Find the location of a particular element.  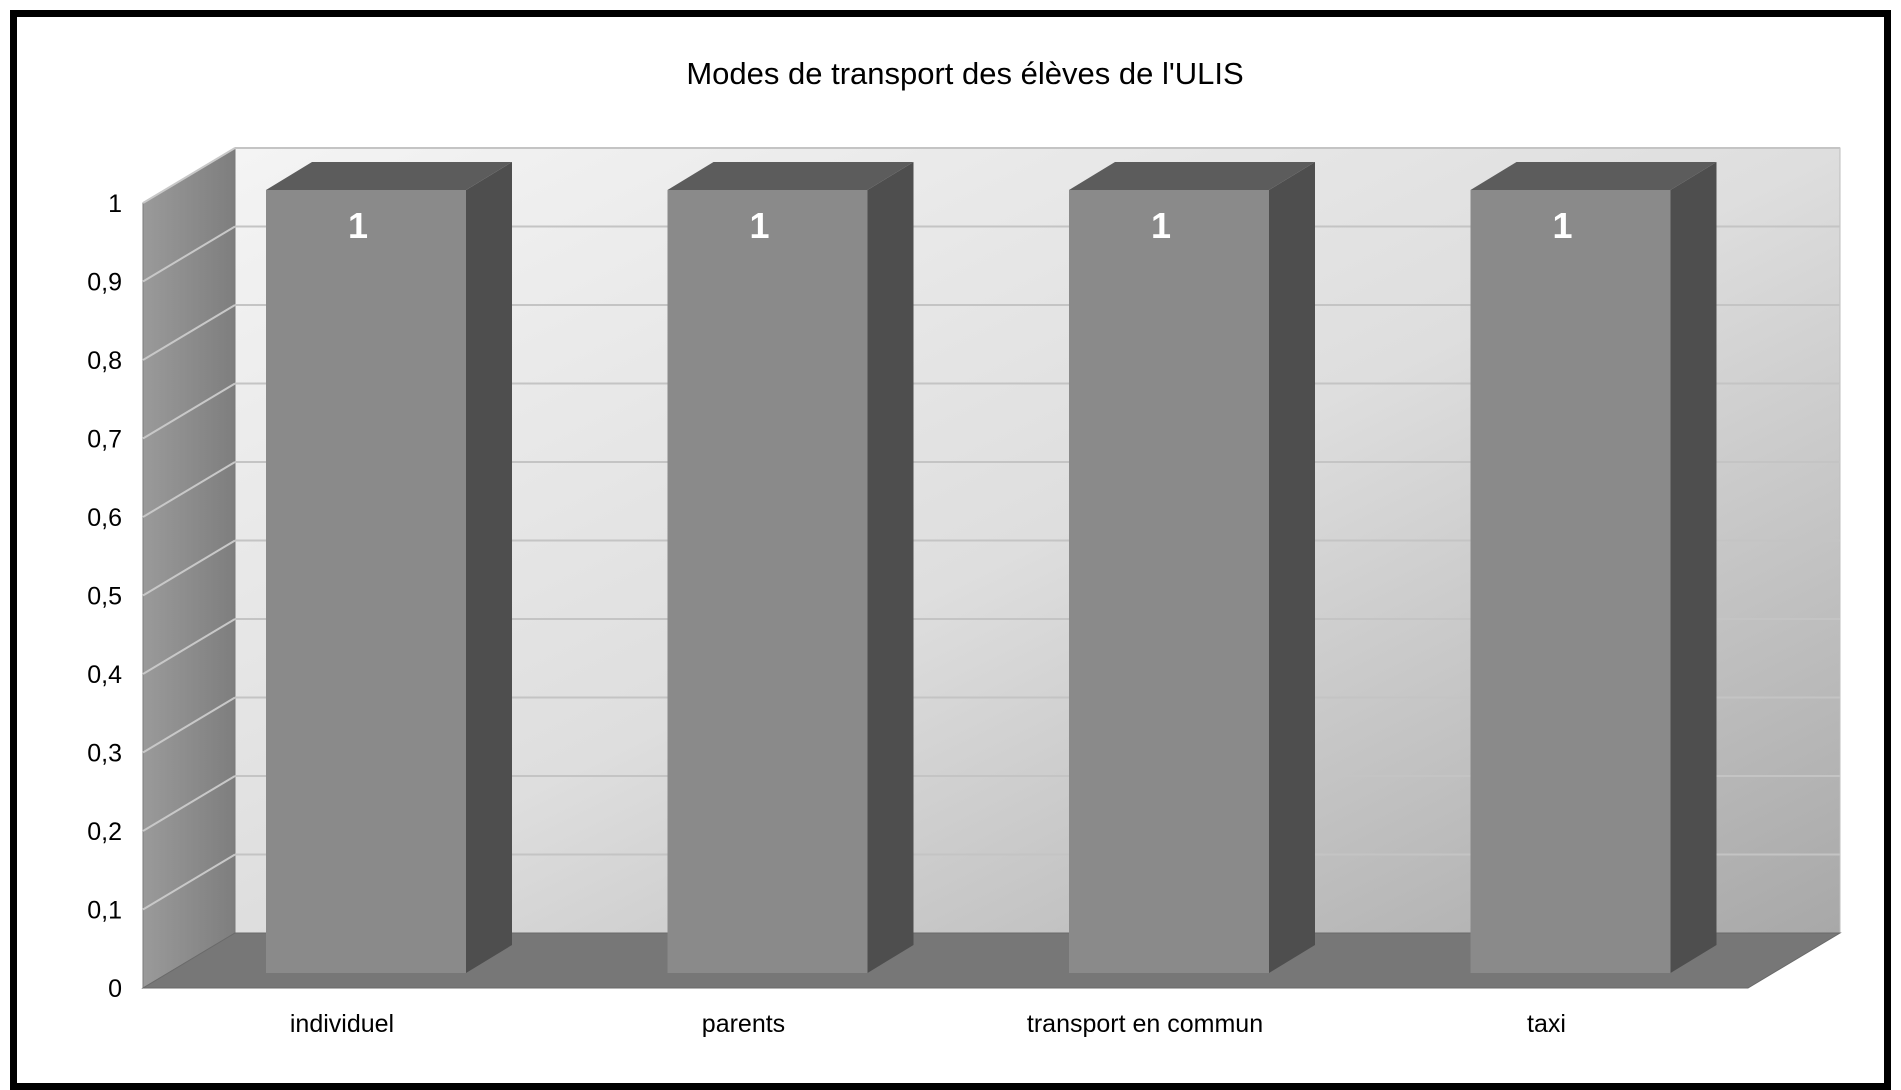

y-axis-ticks: 0 0,1 0,2 0,3 0,4 0,5 0,6 0,7 0,8 0,9 1 is located at coordinates (104, 596).